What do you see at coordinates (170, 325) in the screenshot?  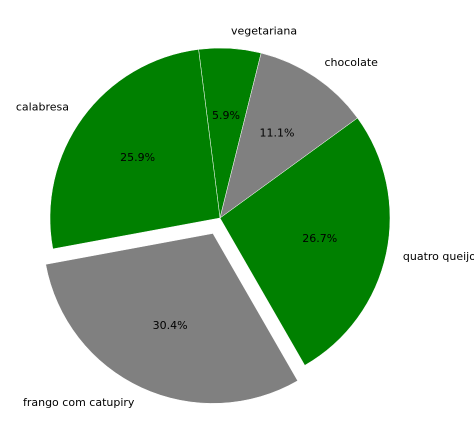 I see `pie-pct-label: 30.4%` at bounding box center [170, 325].